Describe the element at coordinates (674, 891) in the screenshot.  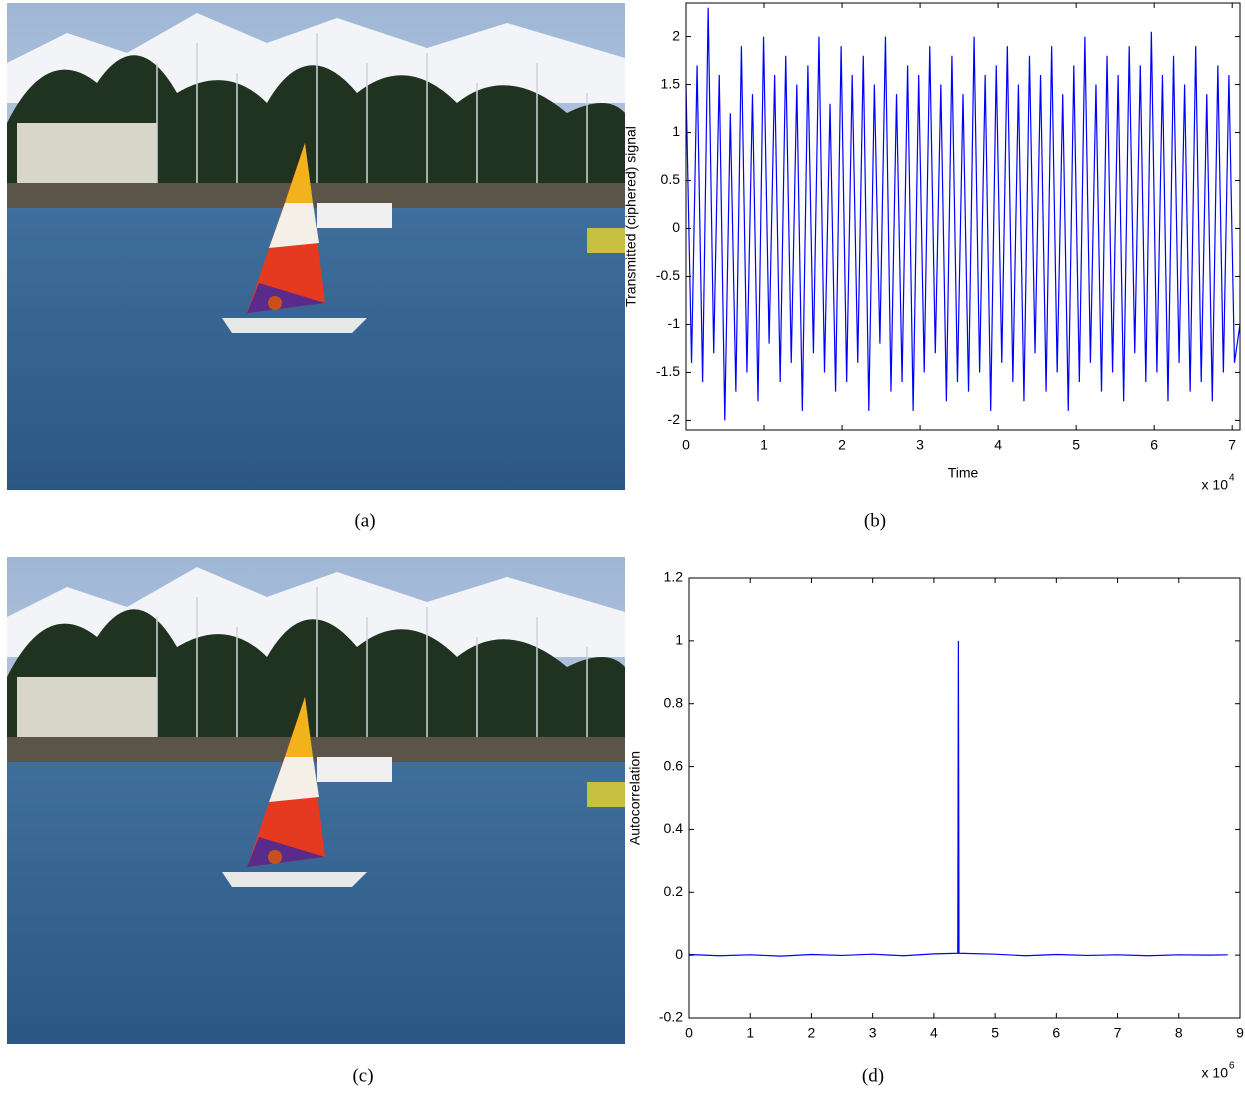
I see `y-tick-label: 0.2` at that location.